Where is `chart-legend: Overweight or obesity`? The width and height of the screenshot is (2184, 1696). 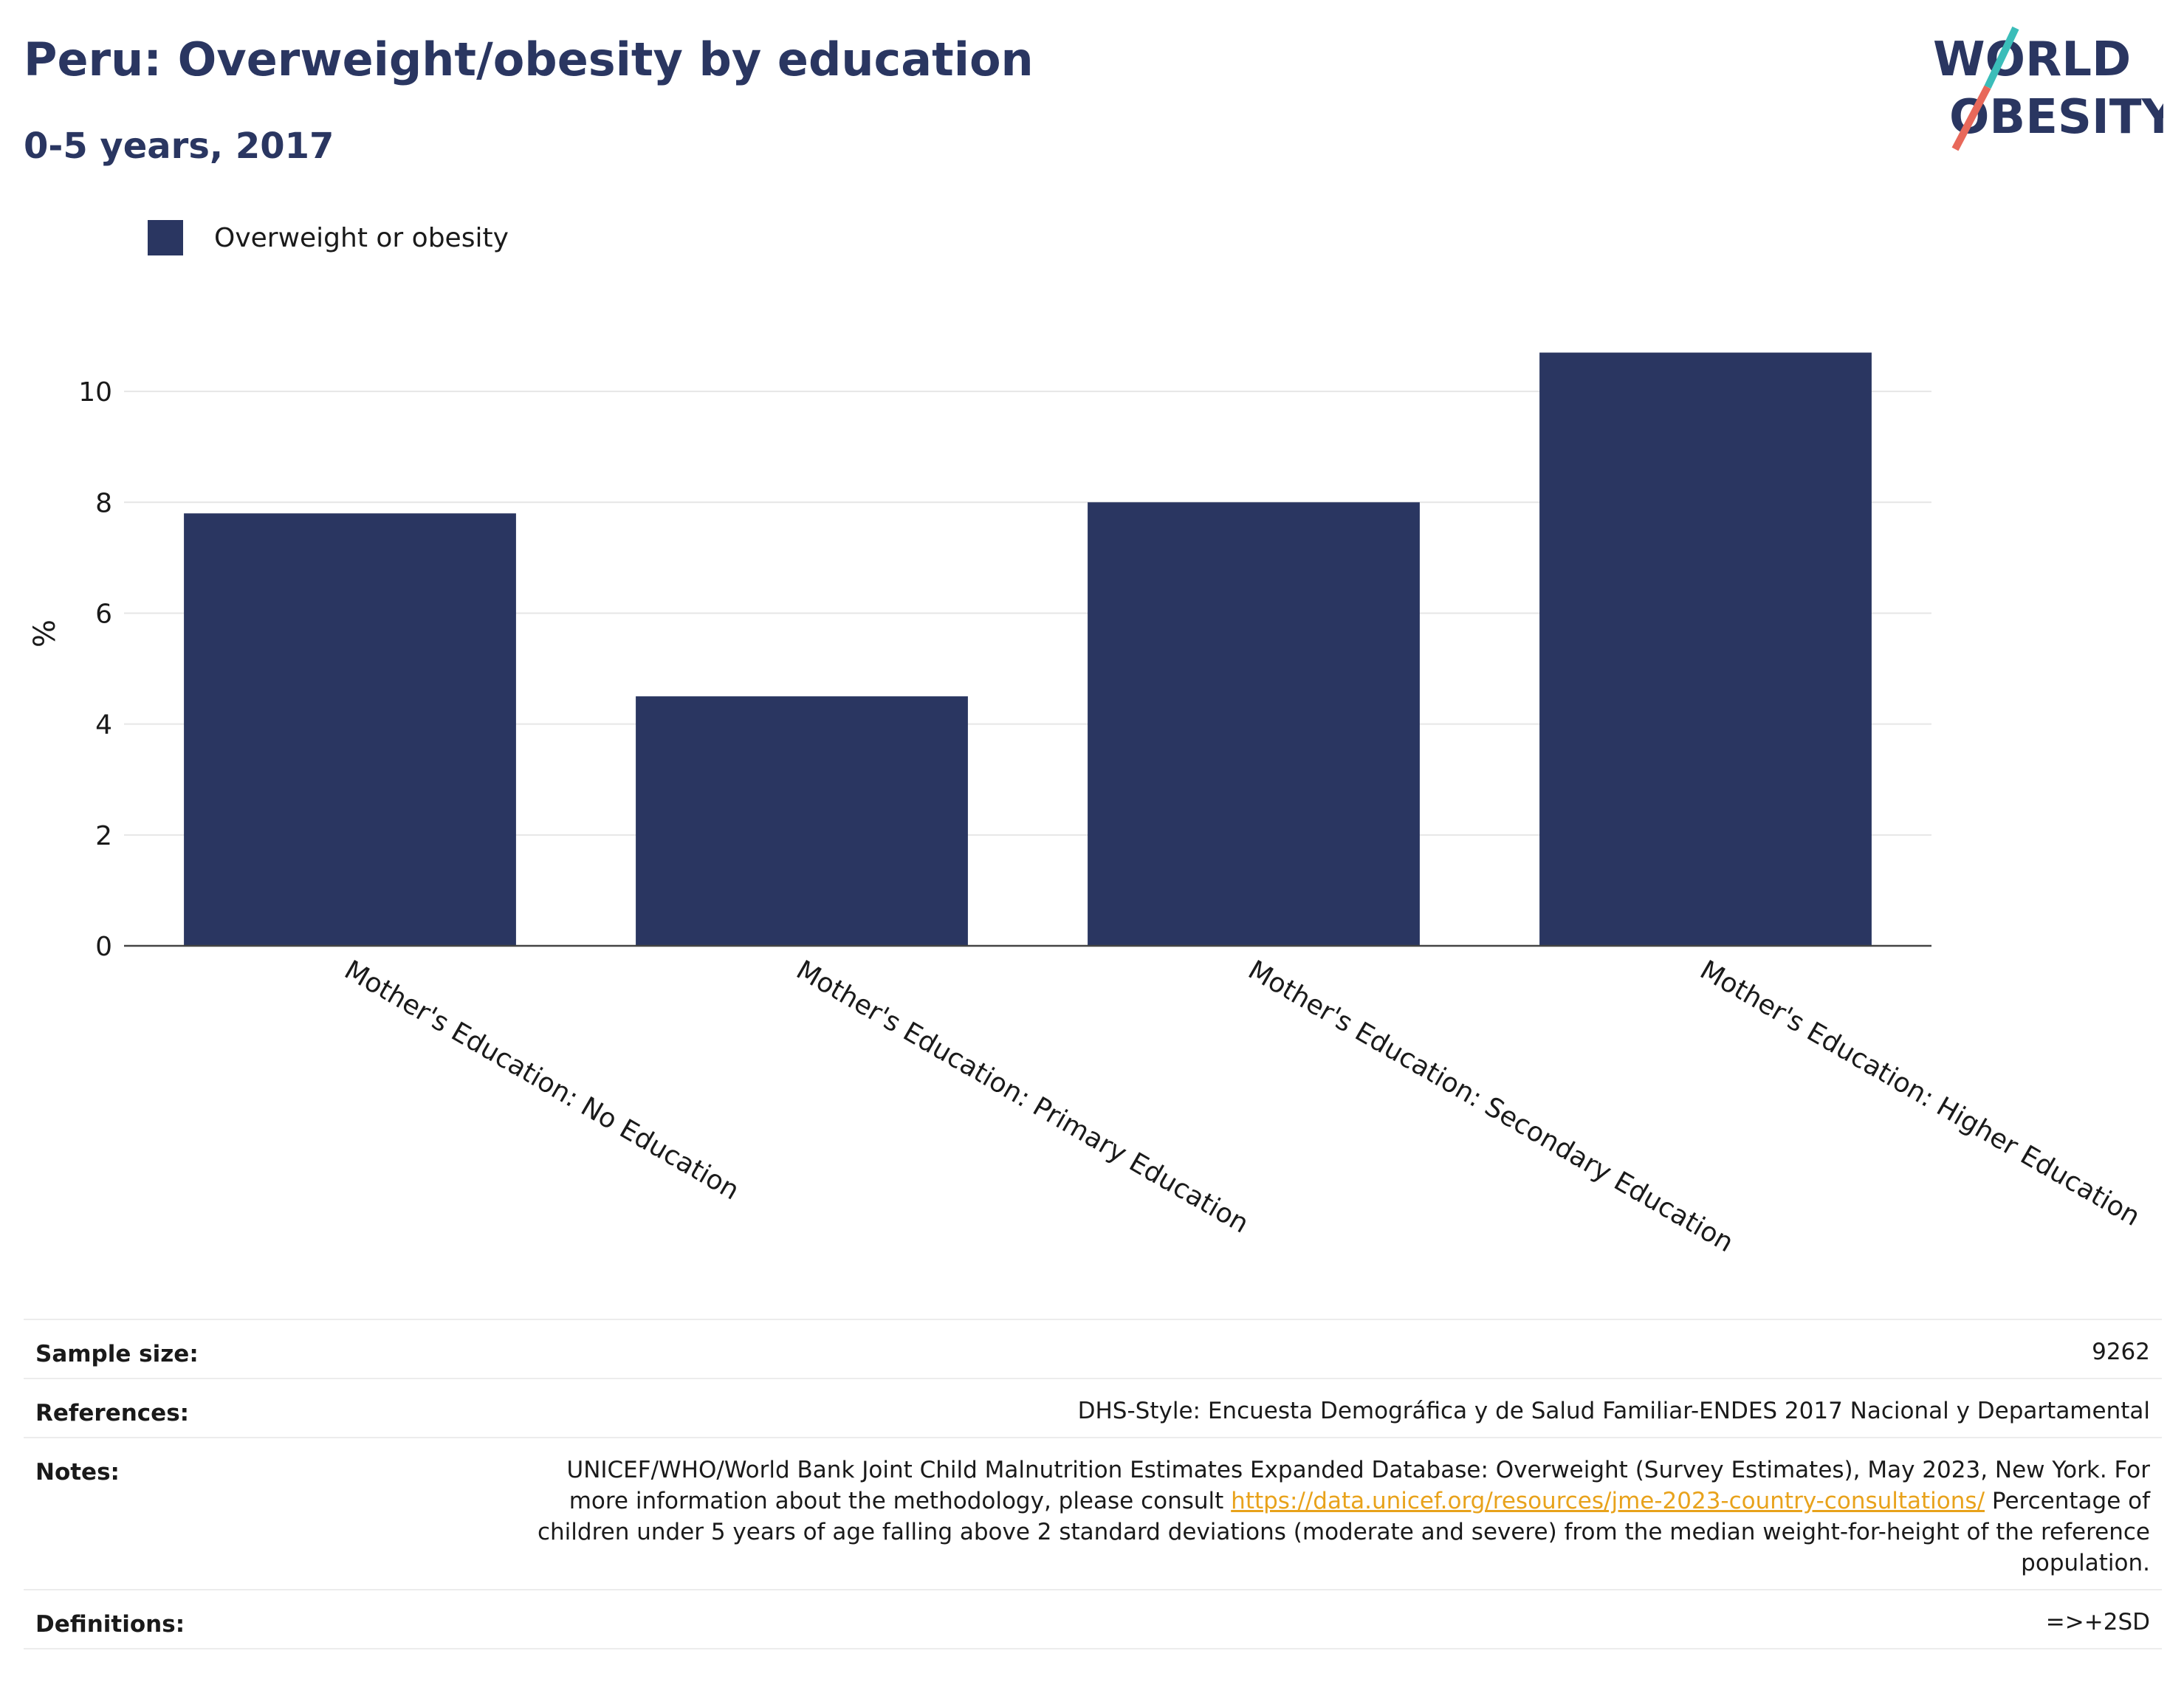
chart-legend: Overweight or obesity is located at coordinates (329, 237).